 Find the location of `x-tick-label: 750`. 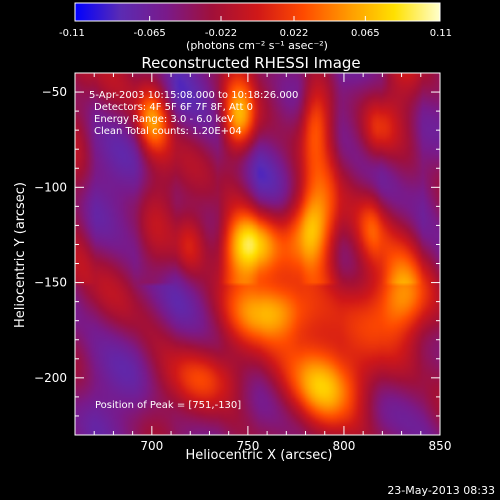

x-tick-label: 750 is located at coordinates (247, 446).